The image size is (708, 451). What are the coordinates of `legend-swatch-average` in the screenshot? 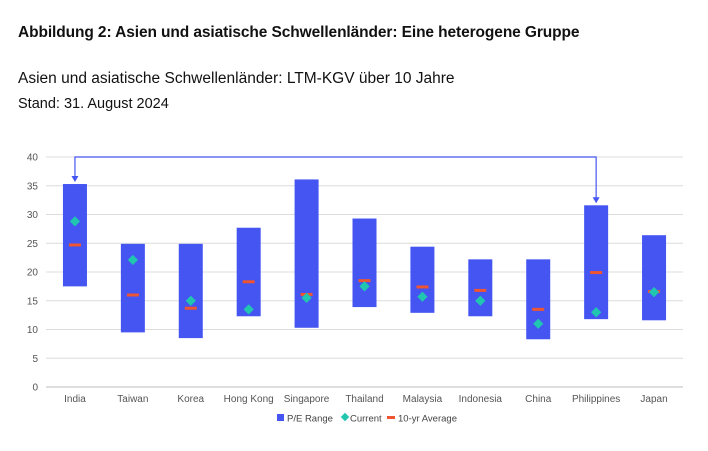 It's located at (391, 417).